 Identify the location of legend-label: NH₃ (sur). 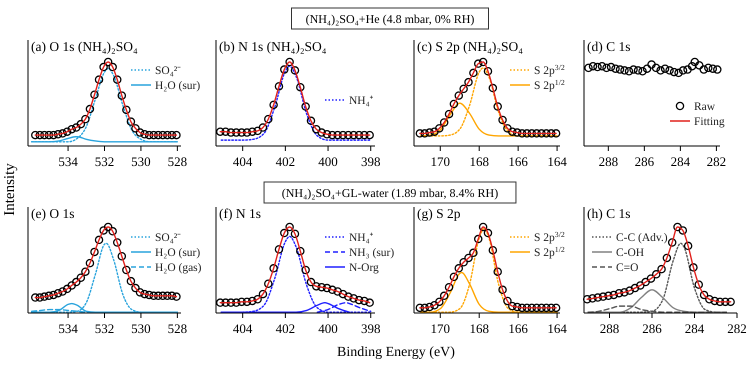
(371, 253).